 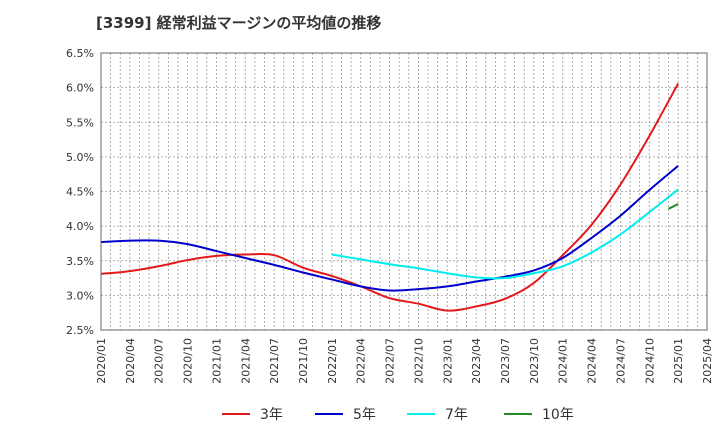 I want to click on x-tick-label-2021-04: 2021/04, so click(x=245, y=361).